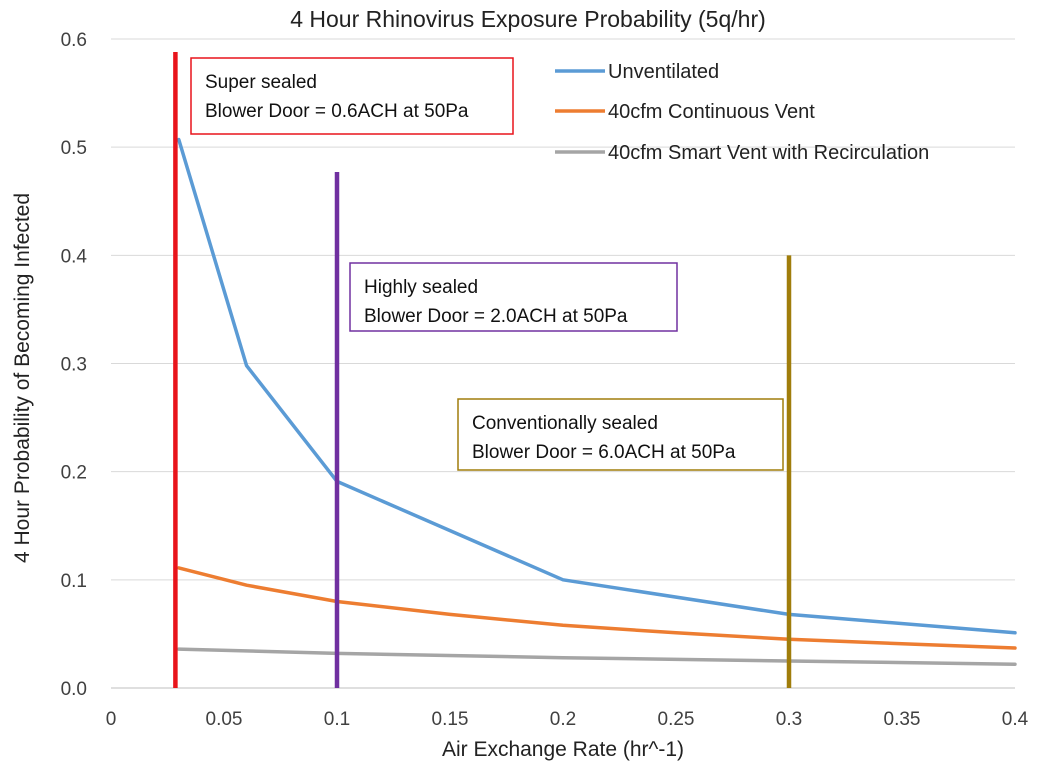 Image resolution: width=1042 pixels, height=771 pixels. Describe the element at coordinates (74, 148) in the screenshot. I see `y-tick-label: 0.5` at that location.